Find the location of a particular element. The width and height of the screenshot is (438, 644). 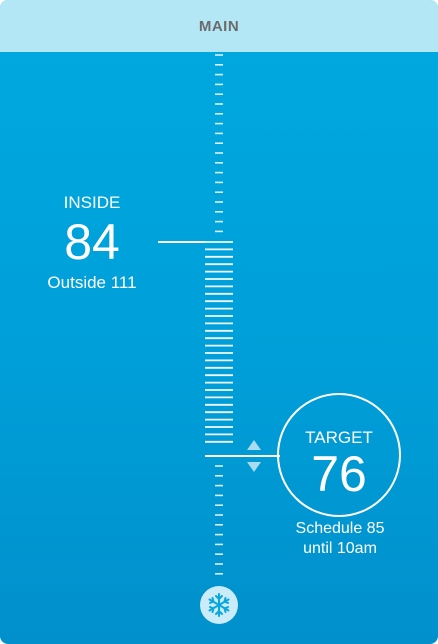

increase-target-arrow-icon is located at coordinates (254, 445).